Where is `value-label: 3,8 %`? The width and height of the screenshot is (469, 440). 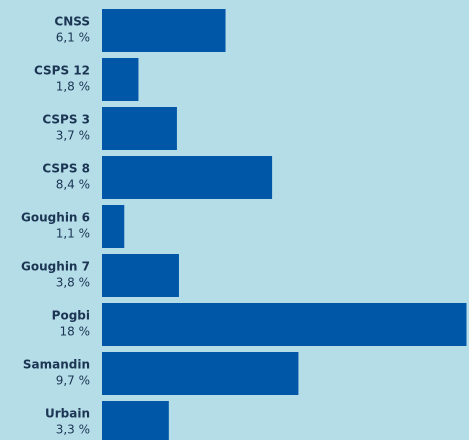
value-label: 3,8 % is located at coordinates (73, 283).